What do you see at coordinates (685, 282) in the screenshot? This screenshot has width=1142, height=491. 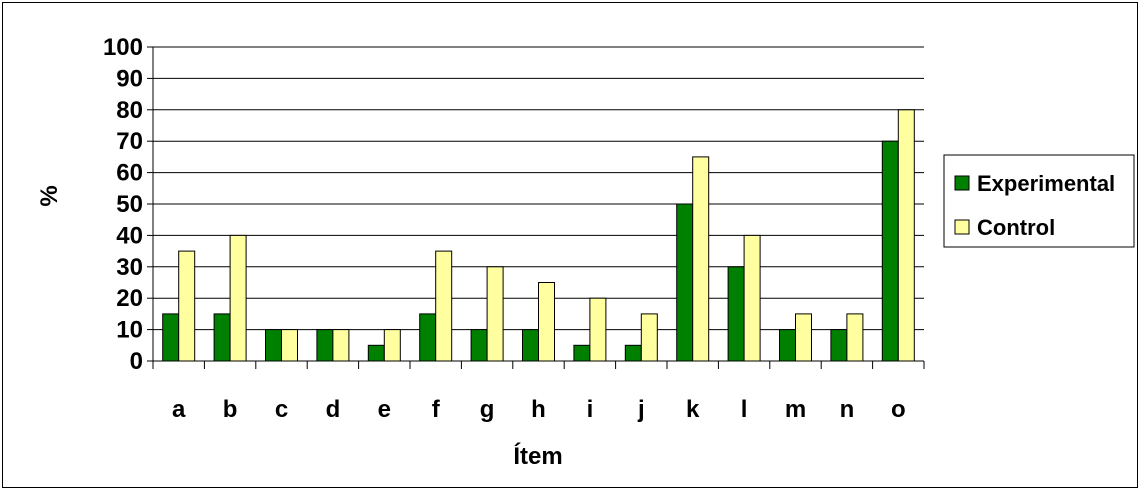 I see `bar-experimental-k` at bounding box center [685, 282].